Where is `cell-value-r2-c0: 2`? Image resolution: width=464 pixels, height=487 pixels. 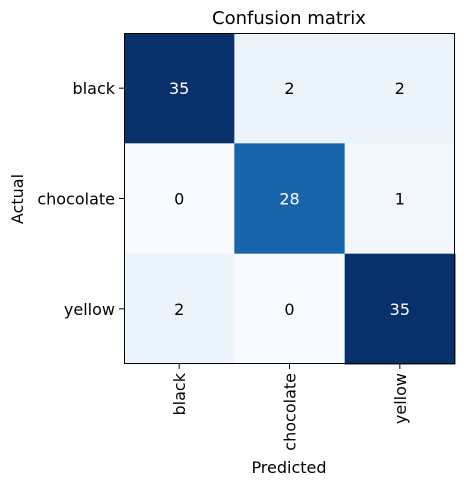 cell-value-r2-c0: 2 is located at coordinates (179, 309).